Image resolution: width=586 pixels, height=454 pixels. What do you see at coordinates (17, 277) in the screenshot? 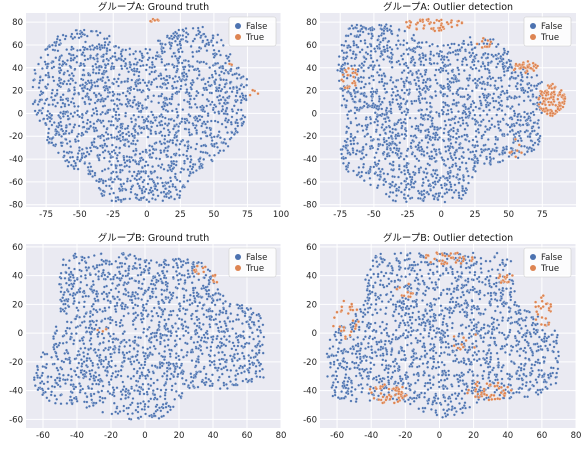
I see `y-tick-label: 40` at bounding box center [17, 277].